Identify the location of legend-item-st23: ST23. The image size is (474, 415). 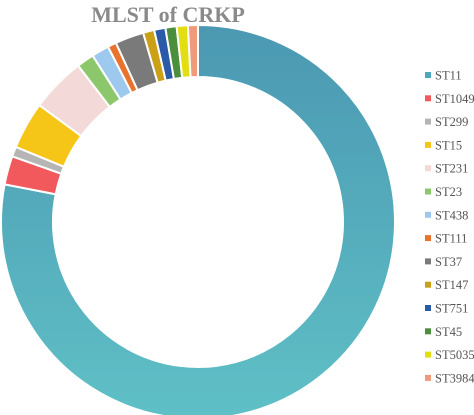
(443, 192).